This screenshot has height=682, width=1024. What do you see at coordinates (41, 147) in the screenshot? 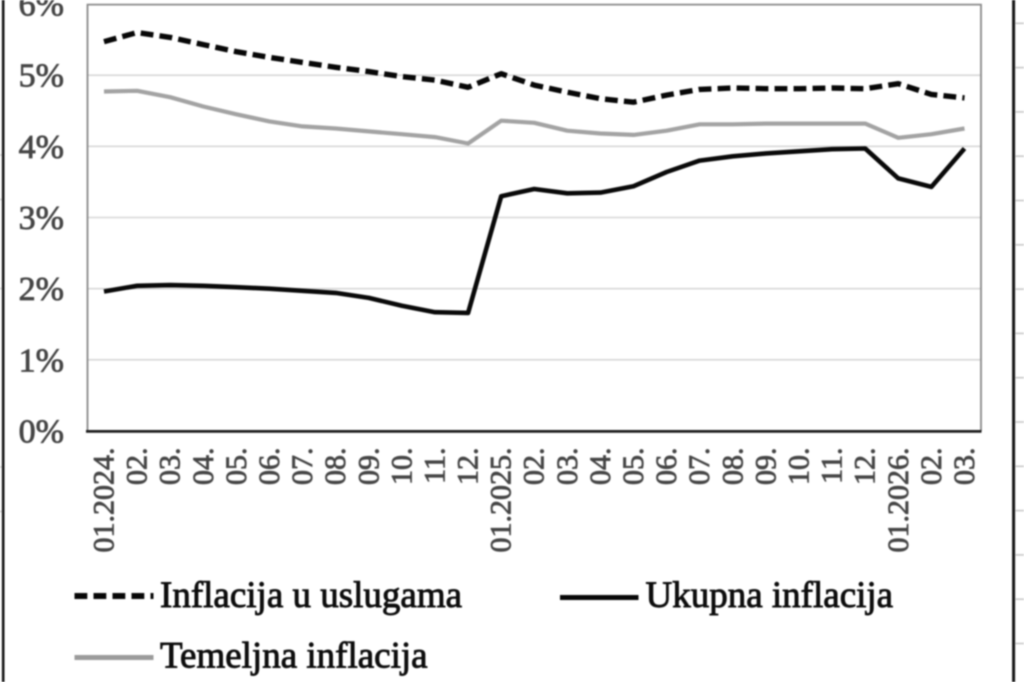
I see `svg-text: 4%` at bounding box center [41, 147].